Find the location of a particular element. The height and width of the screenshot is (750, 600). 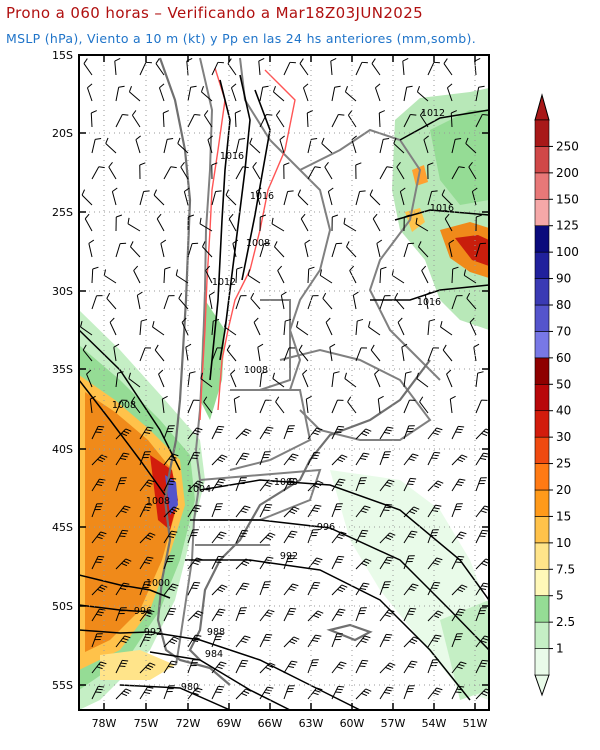

lon-label-69w: 69W is located at coordinates (229, 723).